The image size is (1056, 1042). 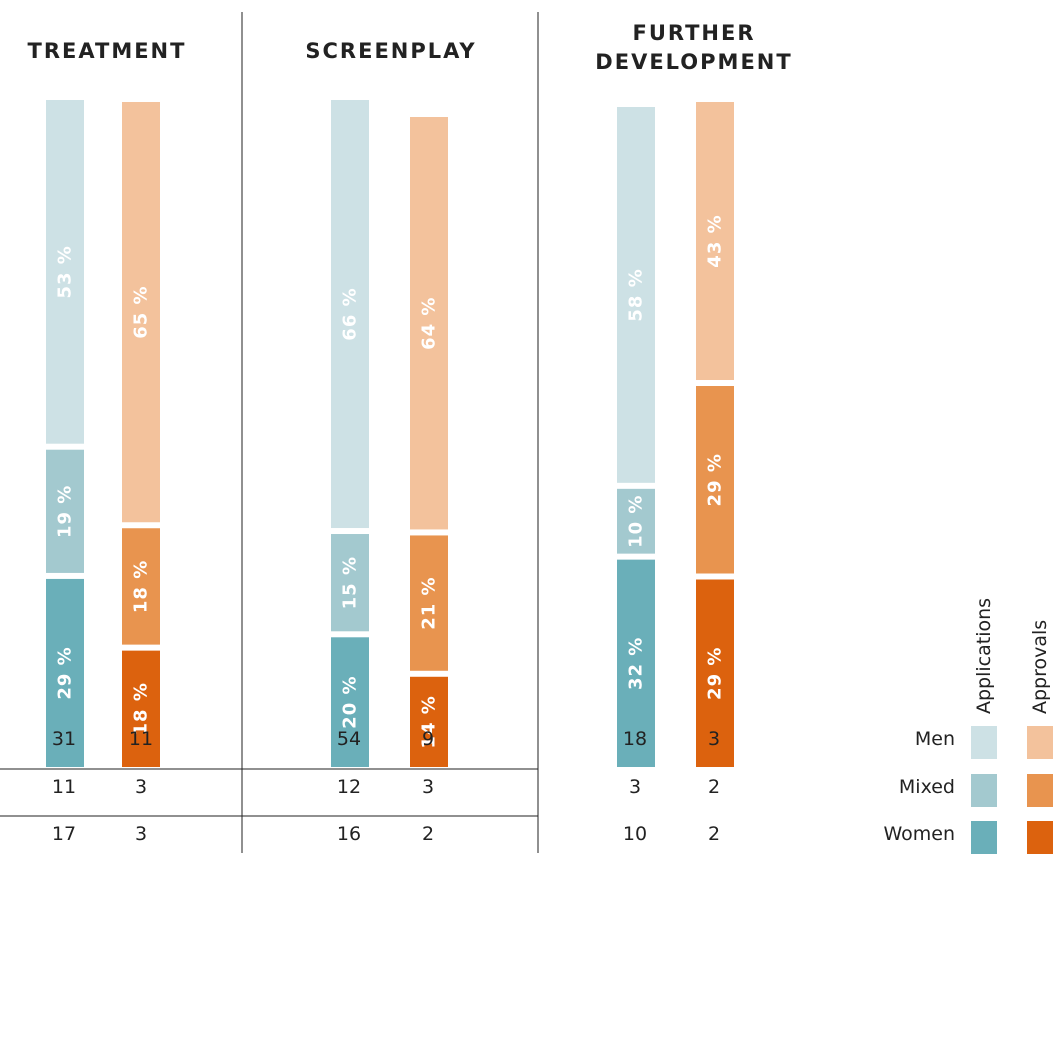 I want to click on data-label-further-development-applications-men: 58 %, so click(x=636, y=294).